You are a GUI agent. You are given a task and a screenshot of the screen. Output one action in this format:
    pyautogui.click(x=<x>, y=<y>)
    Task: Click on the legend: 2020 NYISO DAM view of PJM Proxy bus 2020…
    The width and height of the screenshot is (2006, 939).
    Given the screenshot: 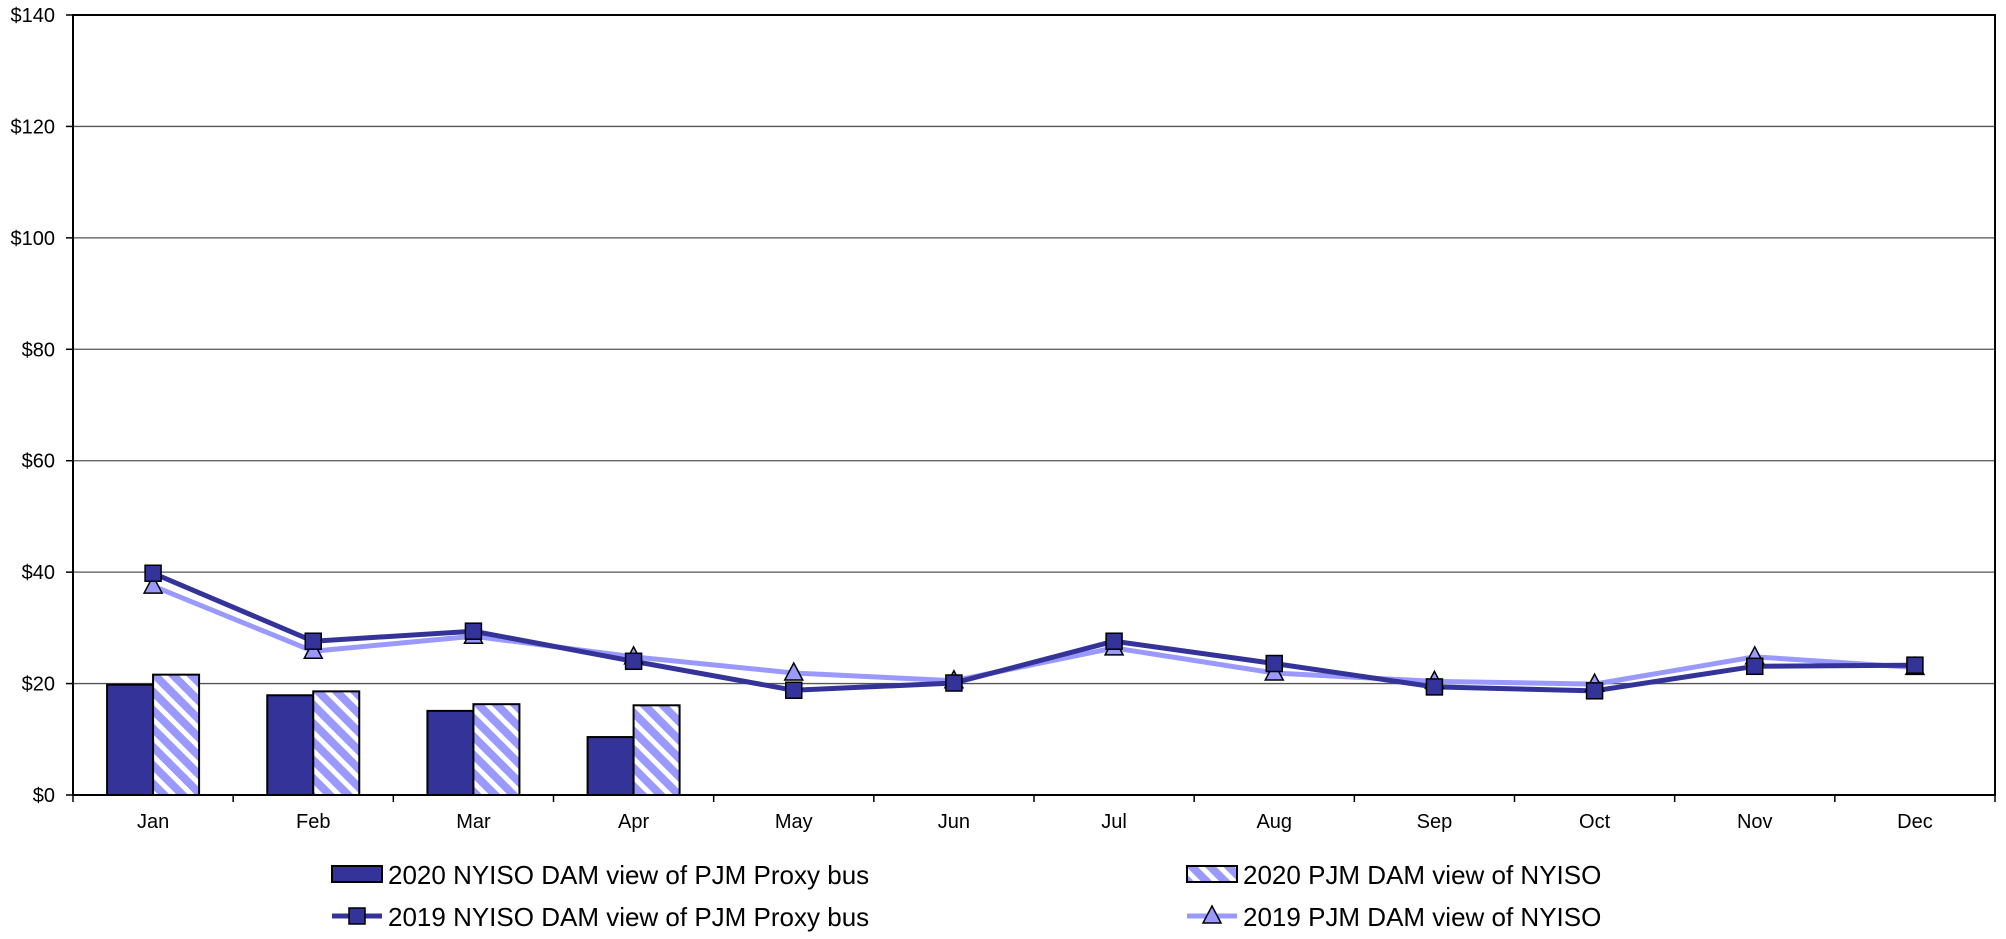 What is the action you would take?
    pyautogui.click(x=966, y=896)
    